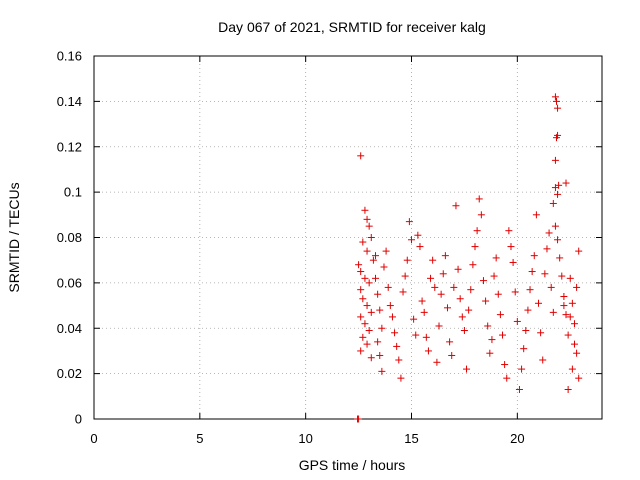  Describe the element at coordinates (69, 328) in the screenshot. I see `y-tick-label: 0.04` at that location.